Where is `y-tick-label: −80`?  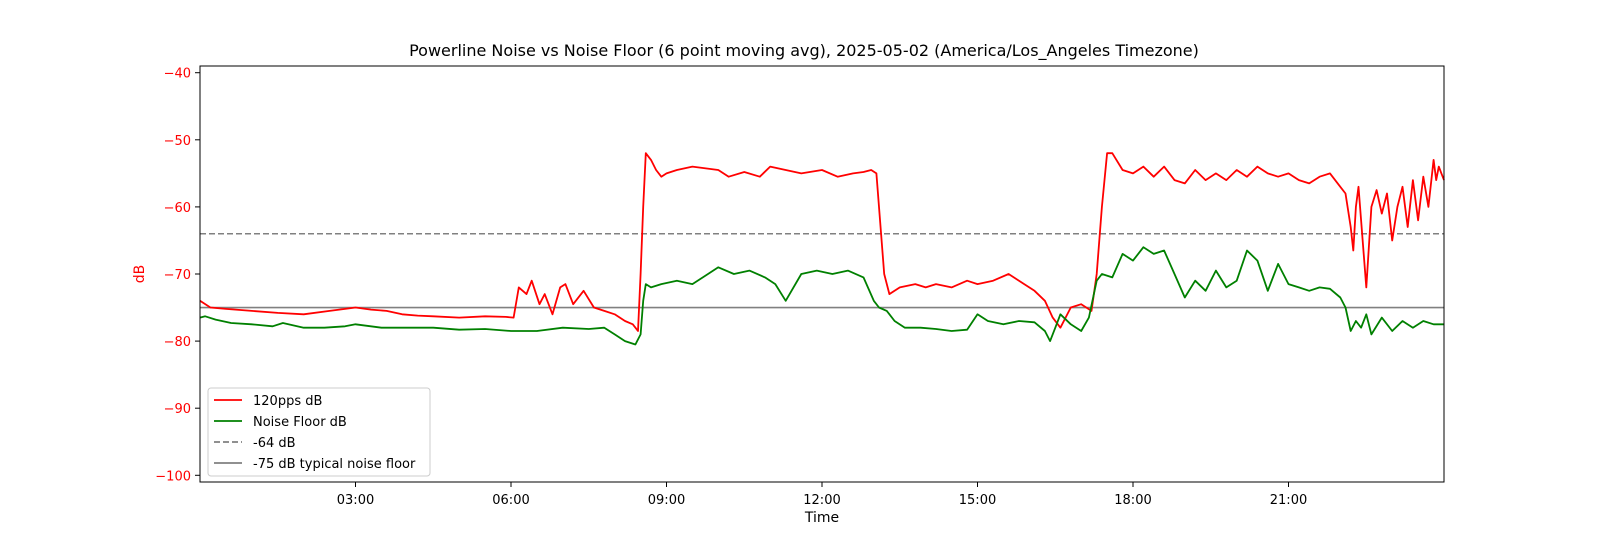 y-tick-label: −80 is located at coordinates (177, 342).